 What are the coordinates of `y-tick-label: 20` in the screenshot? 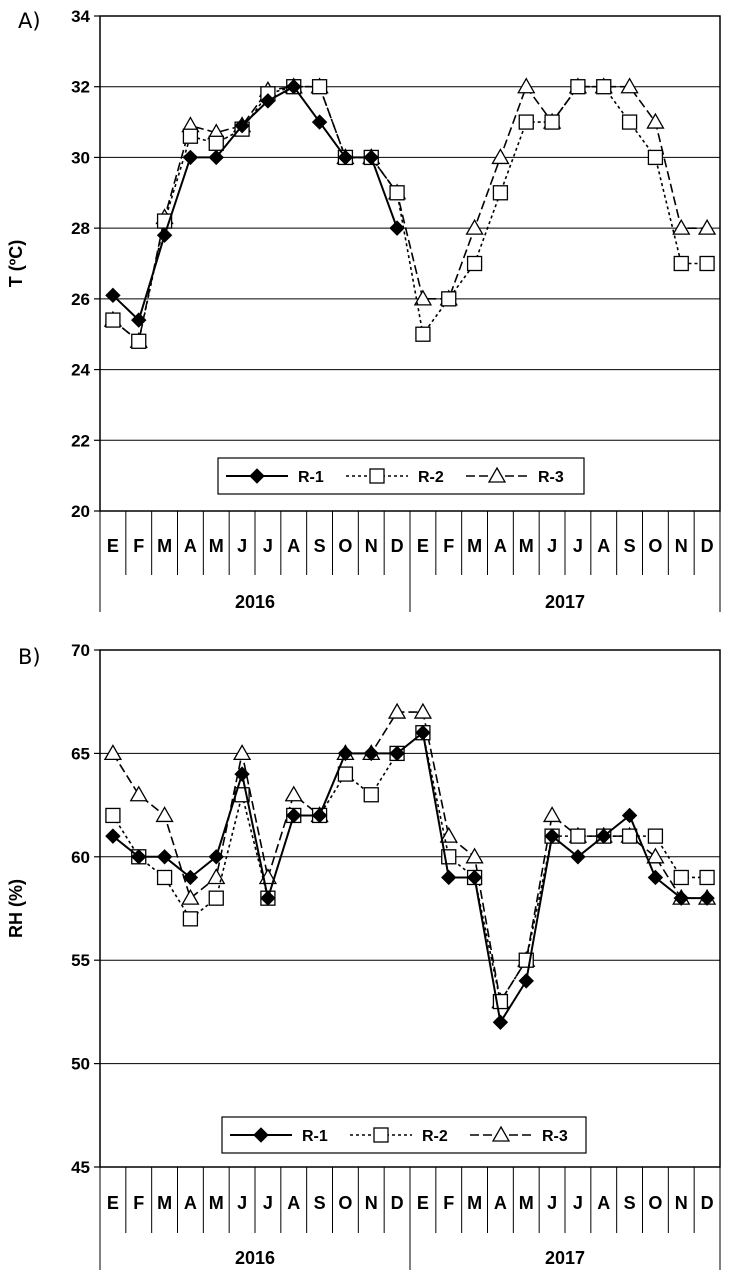 It's located at (80, 511).